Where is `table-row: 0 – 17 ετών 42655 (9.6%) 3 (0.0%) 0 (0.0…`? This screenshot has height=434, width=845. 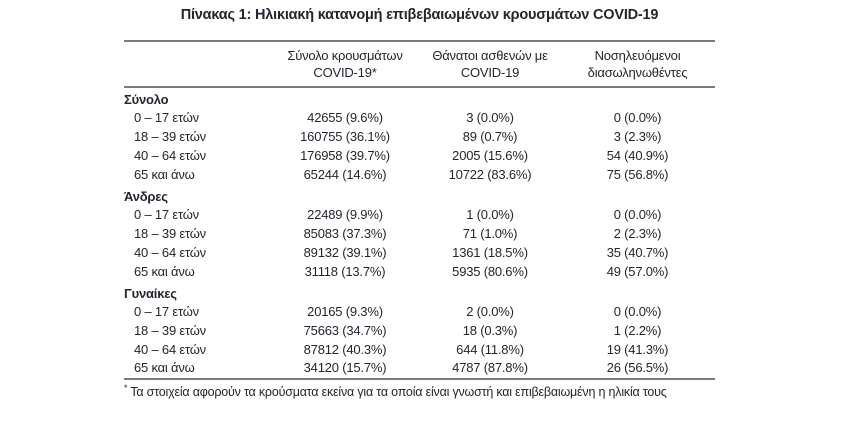 table-row: 0 – 17 ετών 42655 (9.6%) 3 (0.0%) 0 (0.0… is located at coordinates (419, 117).